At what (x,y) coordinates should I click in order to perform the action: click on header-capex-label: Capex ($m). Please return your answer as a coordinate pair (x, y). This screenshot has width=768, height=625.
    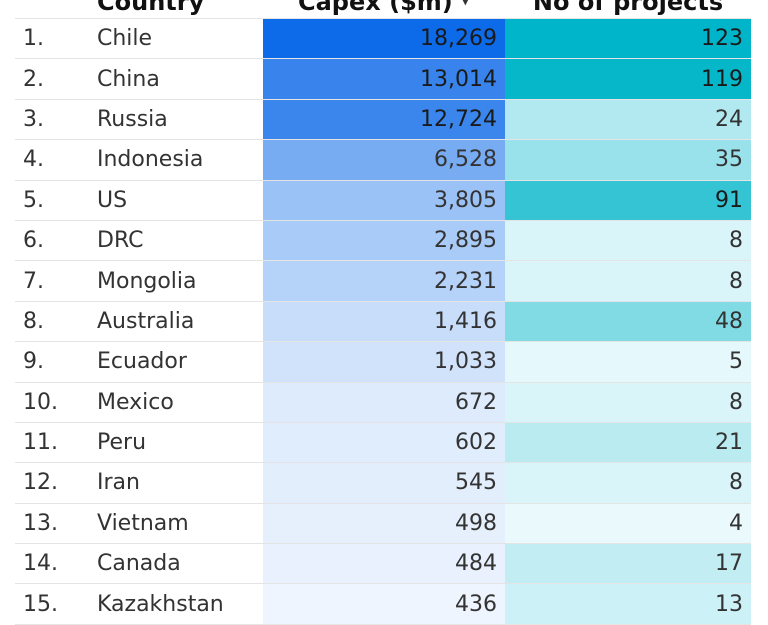
    Looking at the image, I should click on (375, 8).